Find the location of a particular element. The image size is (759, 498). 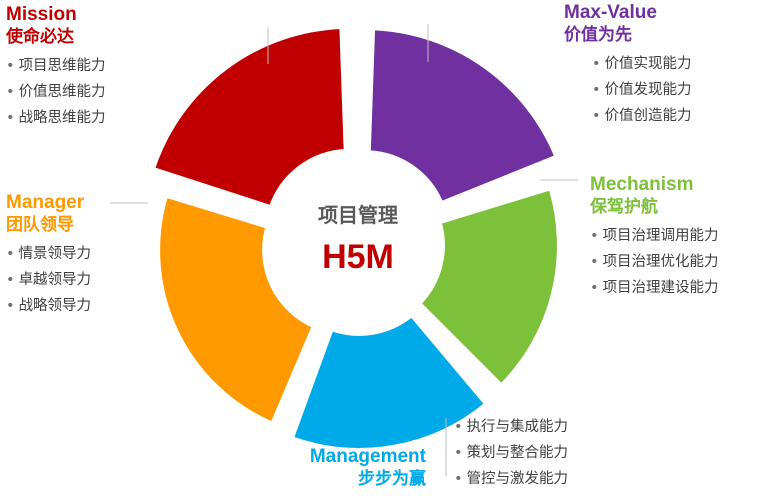

management-title-en: Management is located at coordinates (367, 456).